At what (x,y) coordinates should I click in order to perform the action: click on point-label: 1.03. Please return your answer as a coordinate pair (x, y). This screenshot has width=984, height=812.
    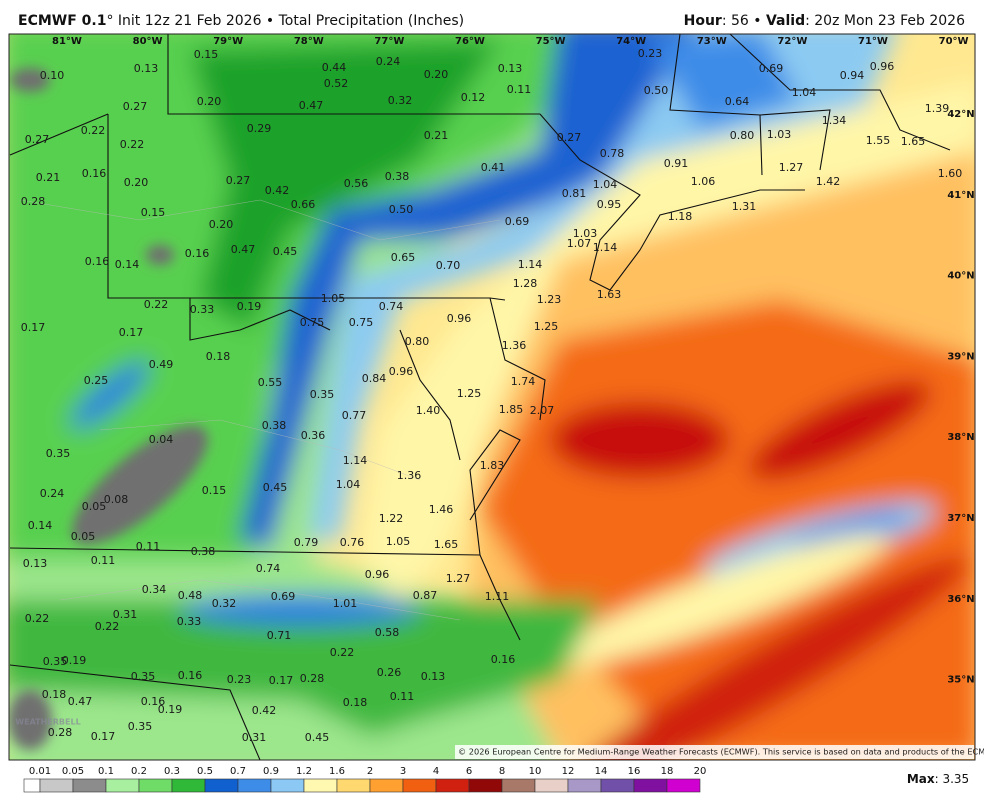
    Looking at the image, I should click on (779, 134).